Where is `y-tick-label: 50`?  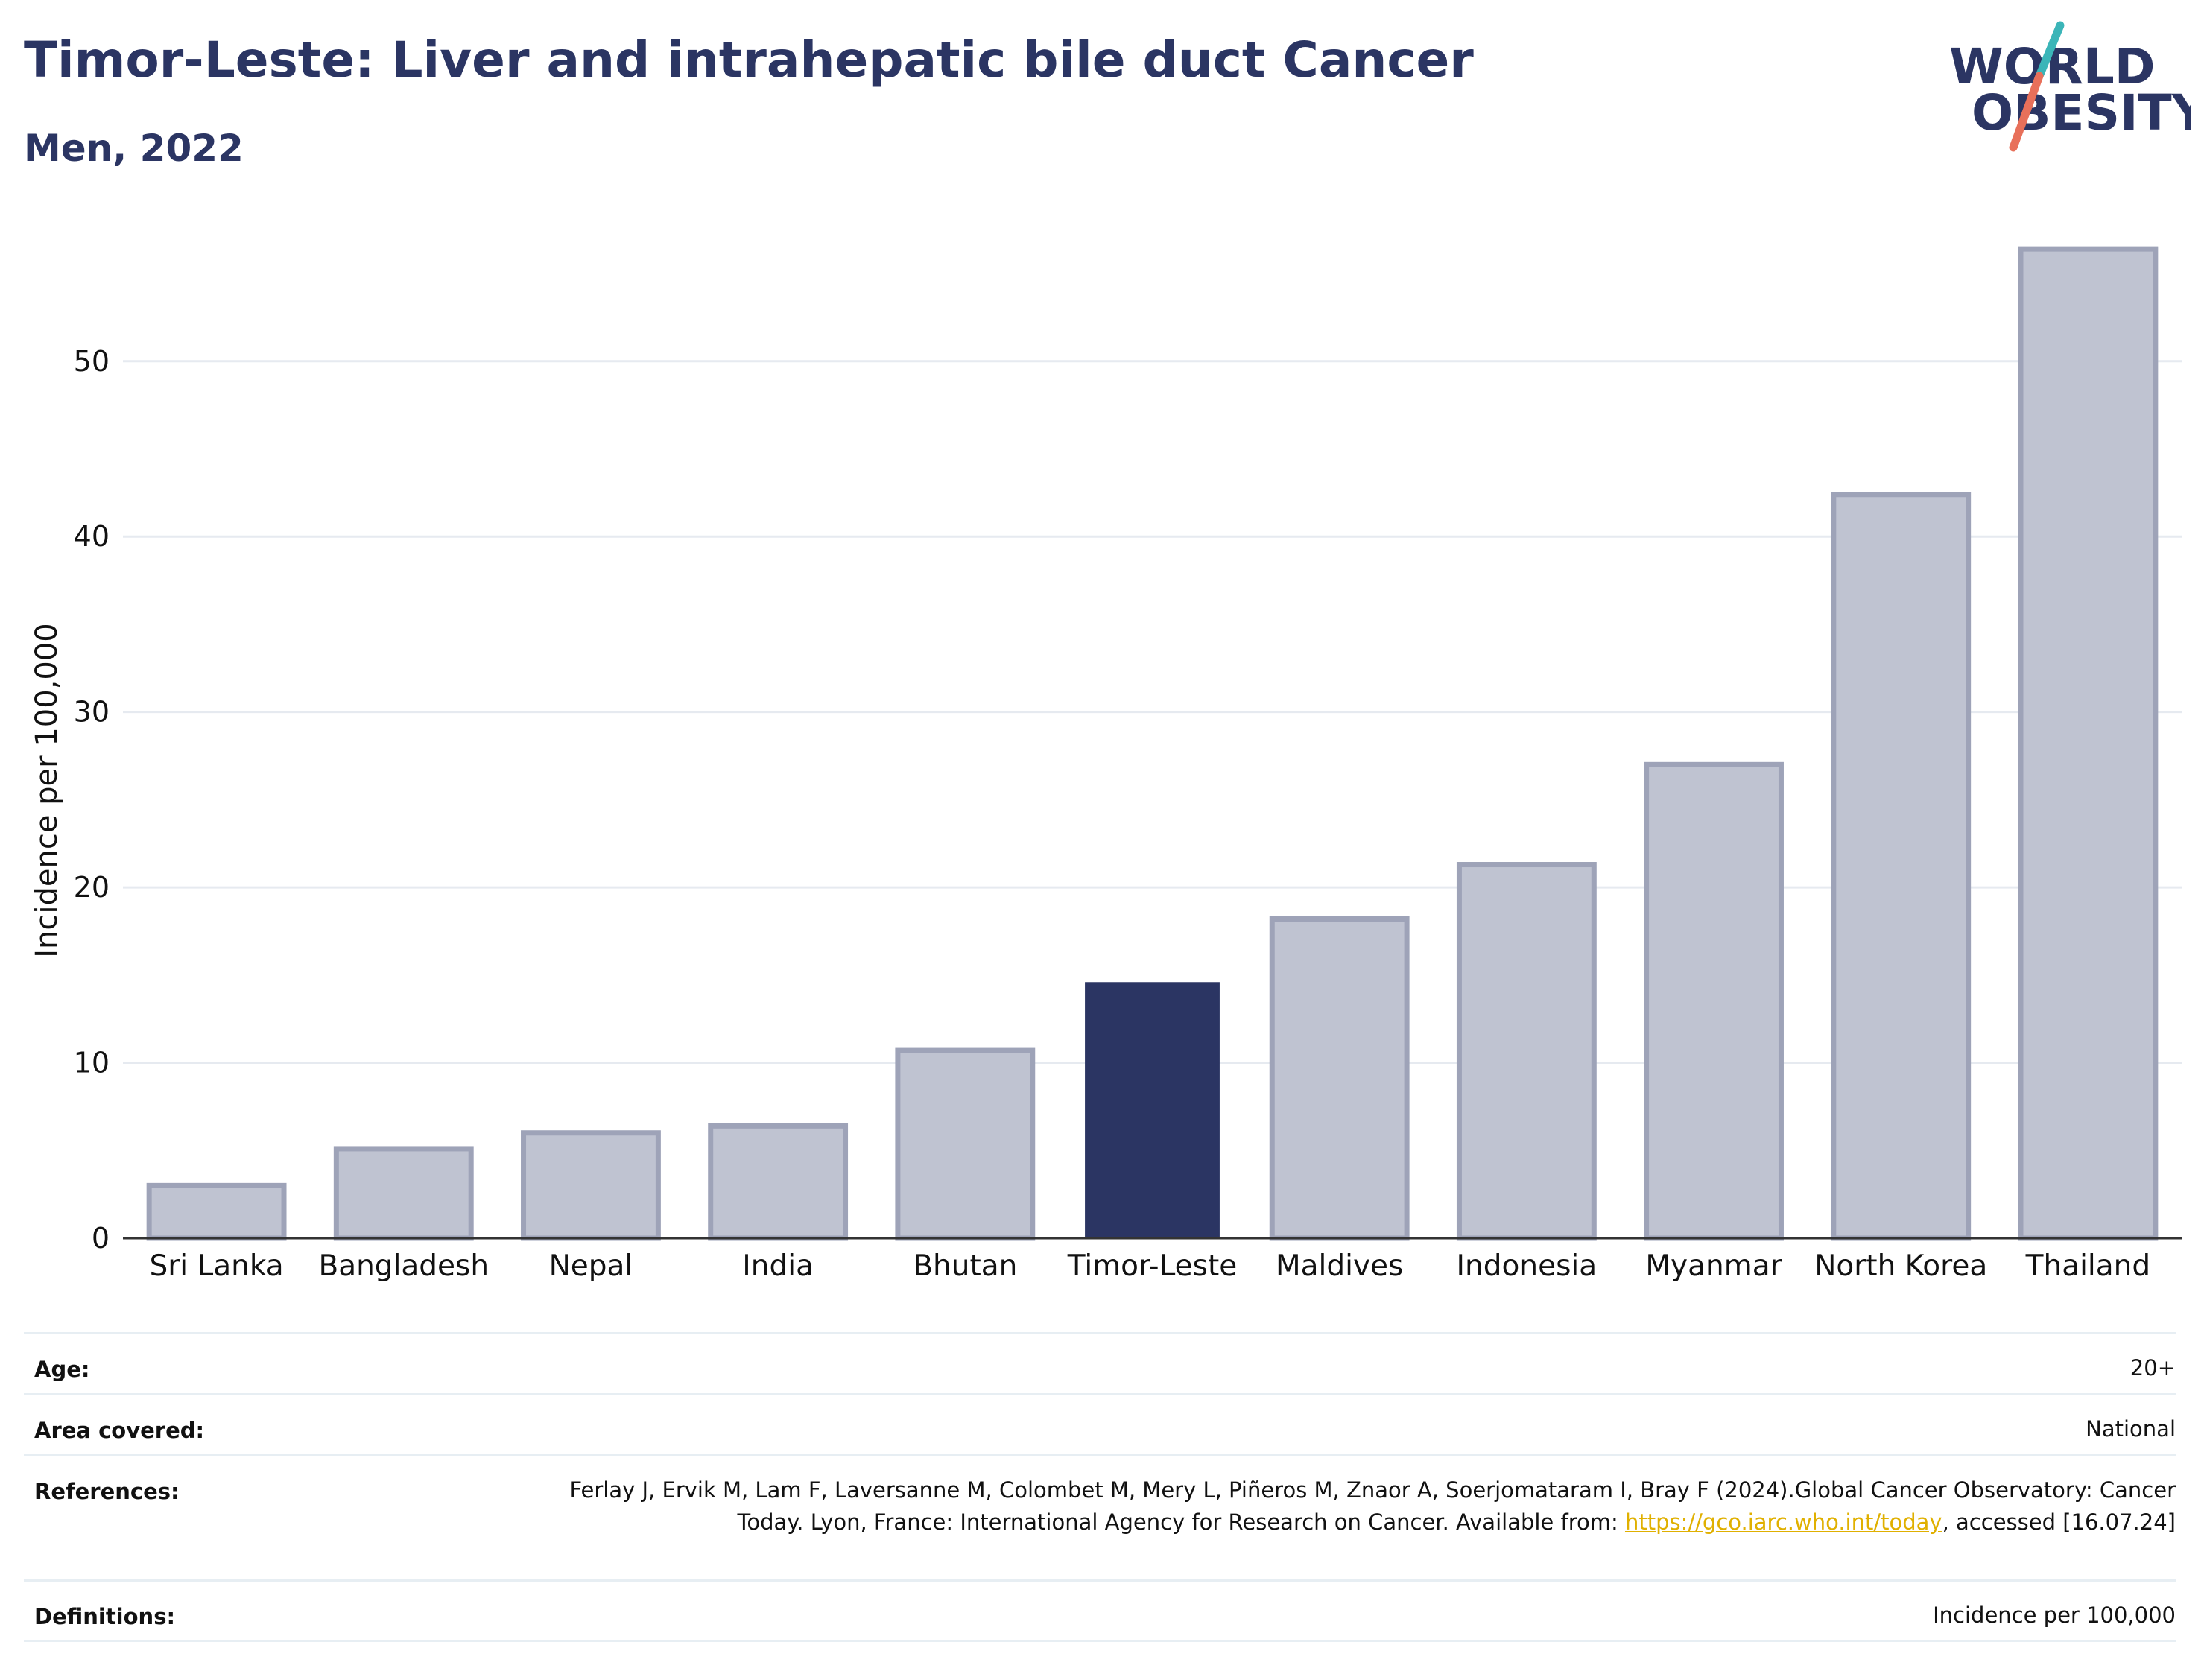 y-tick-label: 50 is located at coordinates (92, 361).